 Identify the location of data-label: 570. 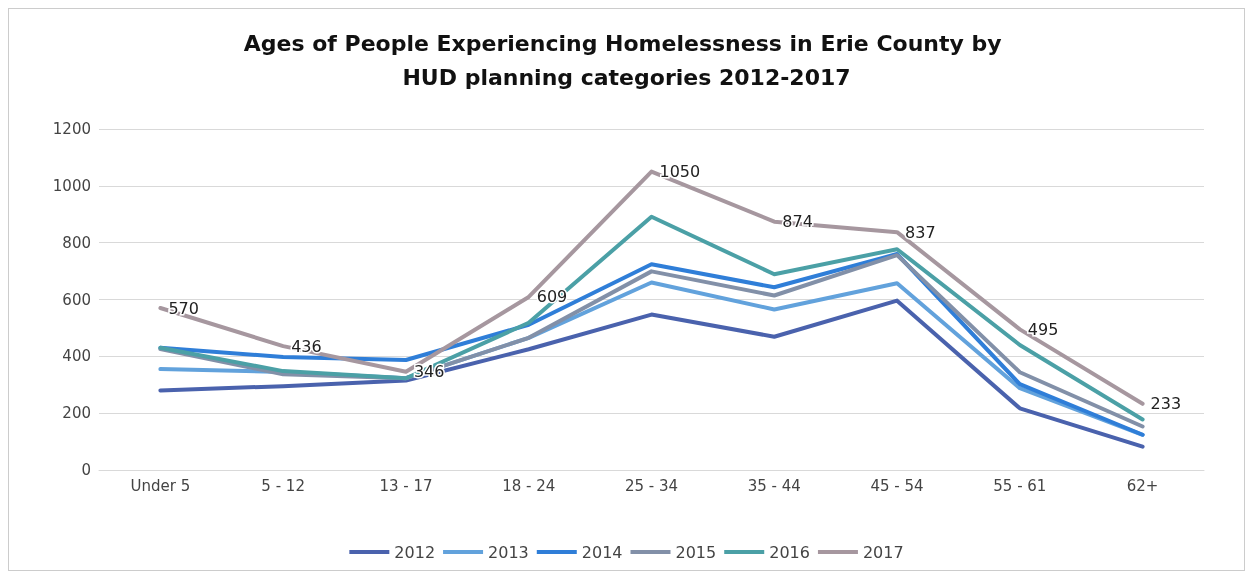
(183, 308).